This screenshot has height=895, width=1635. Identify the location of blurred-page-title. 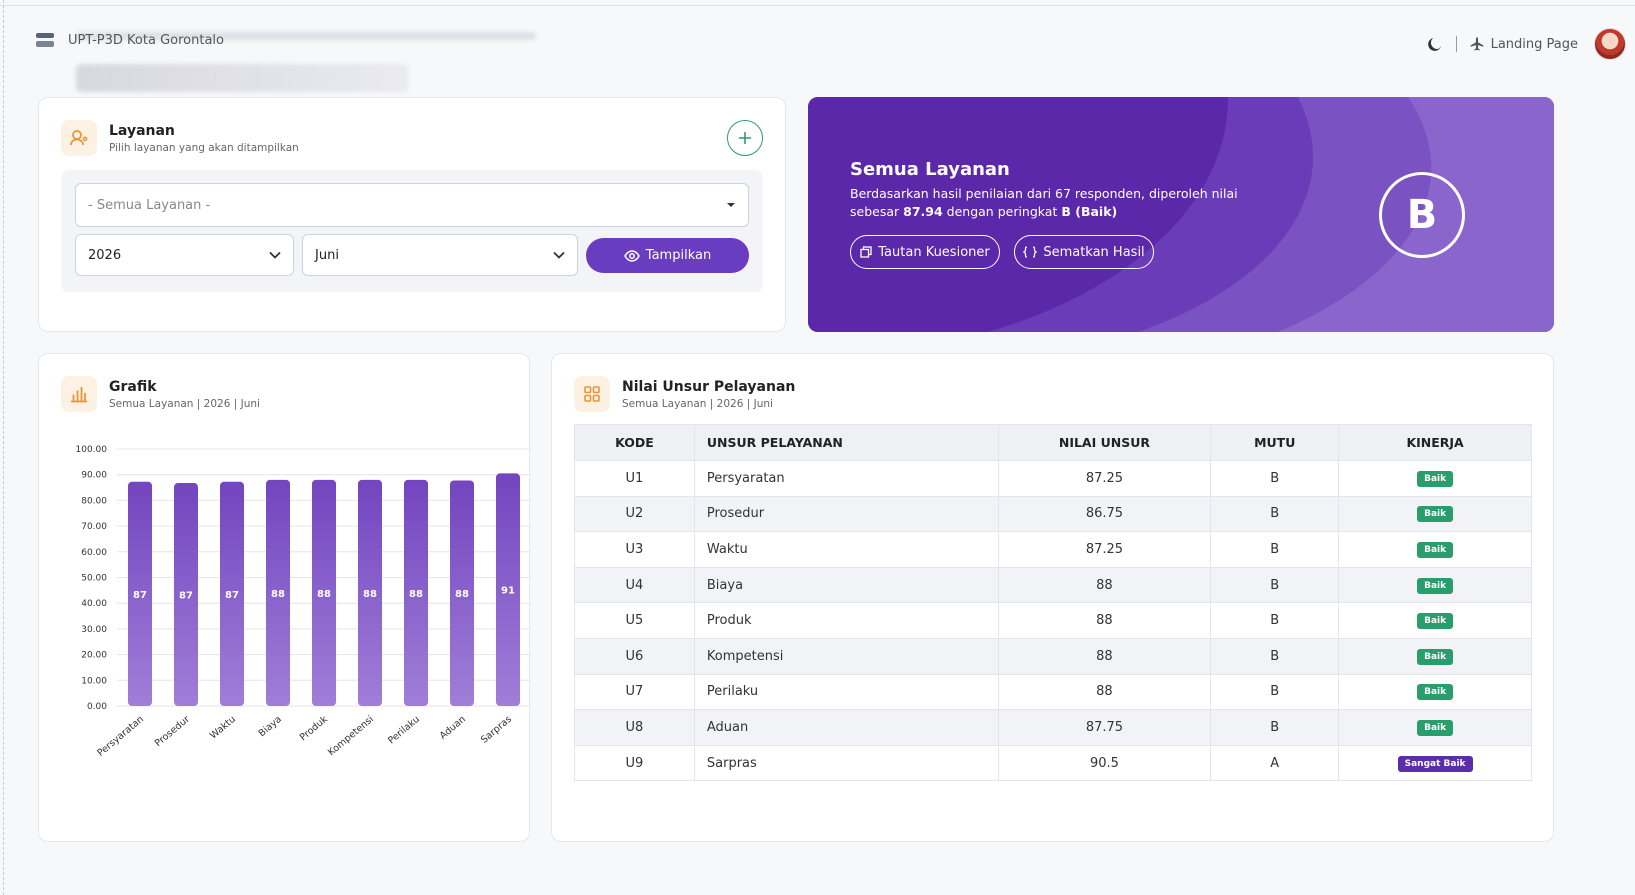
(242, 78).